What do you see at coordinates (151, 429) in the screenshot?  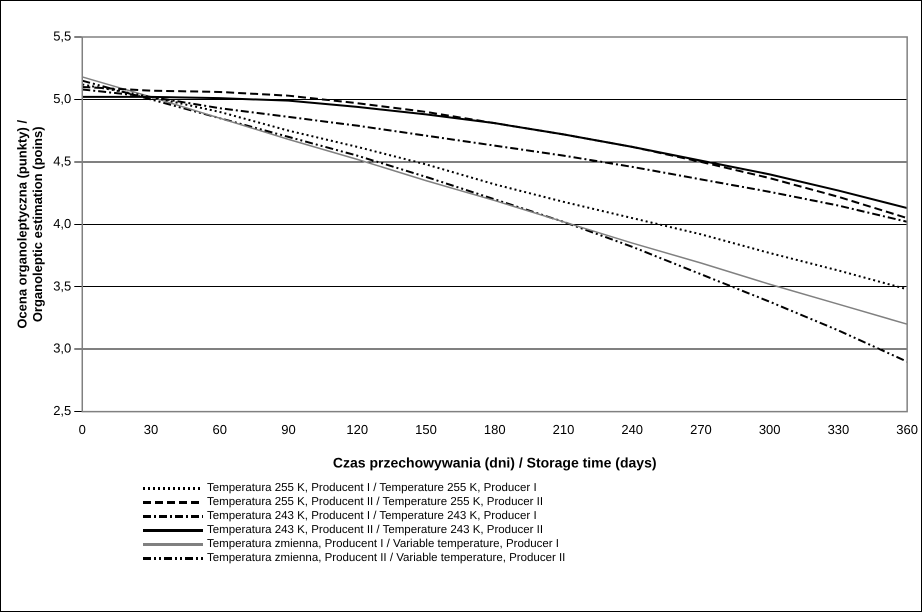 I see `x-tick-label: 30` at bounding box center [151, 429].